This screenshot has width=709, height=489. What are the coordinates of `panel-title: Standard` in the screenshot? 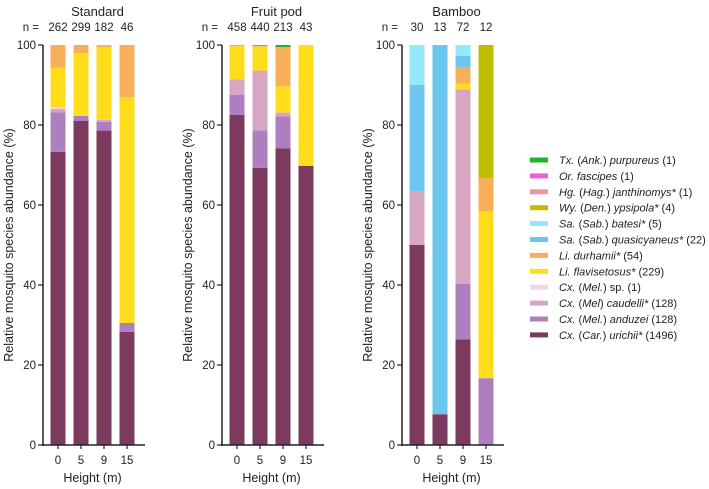 It's located at (97, 11).